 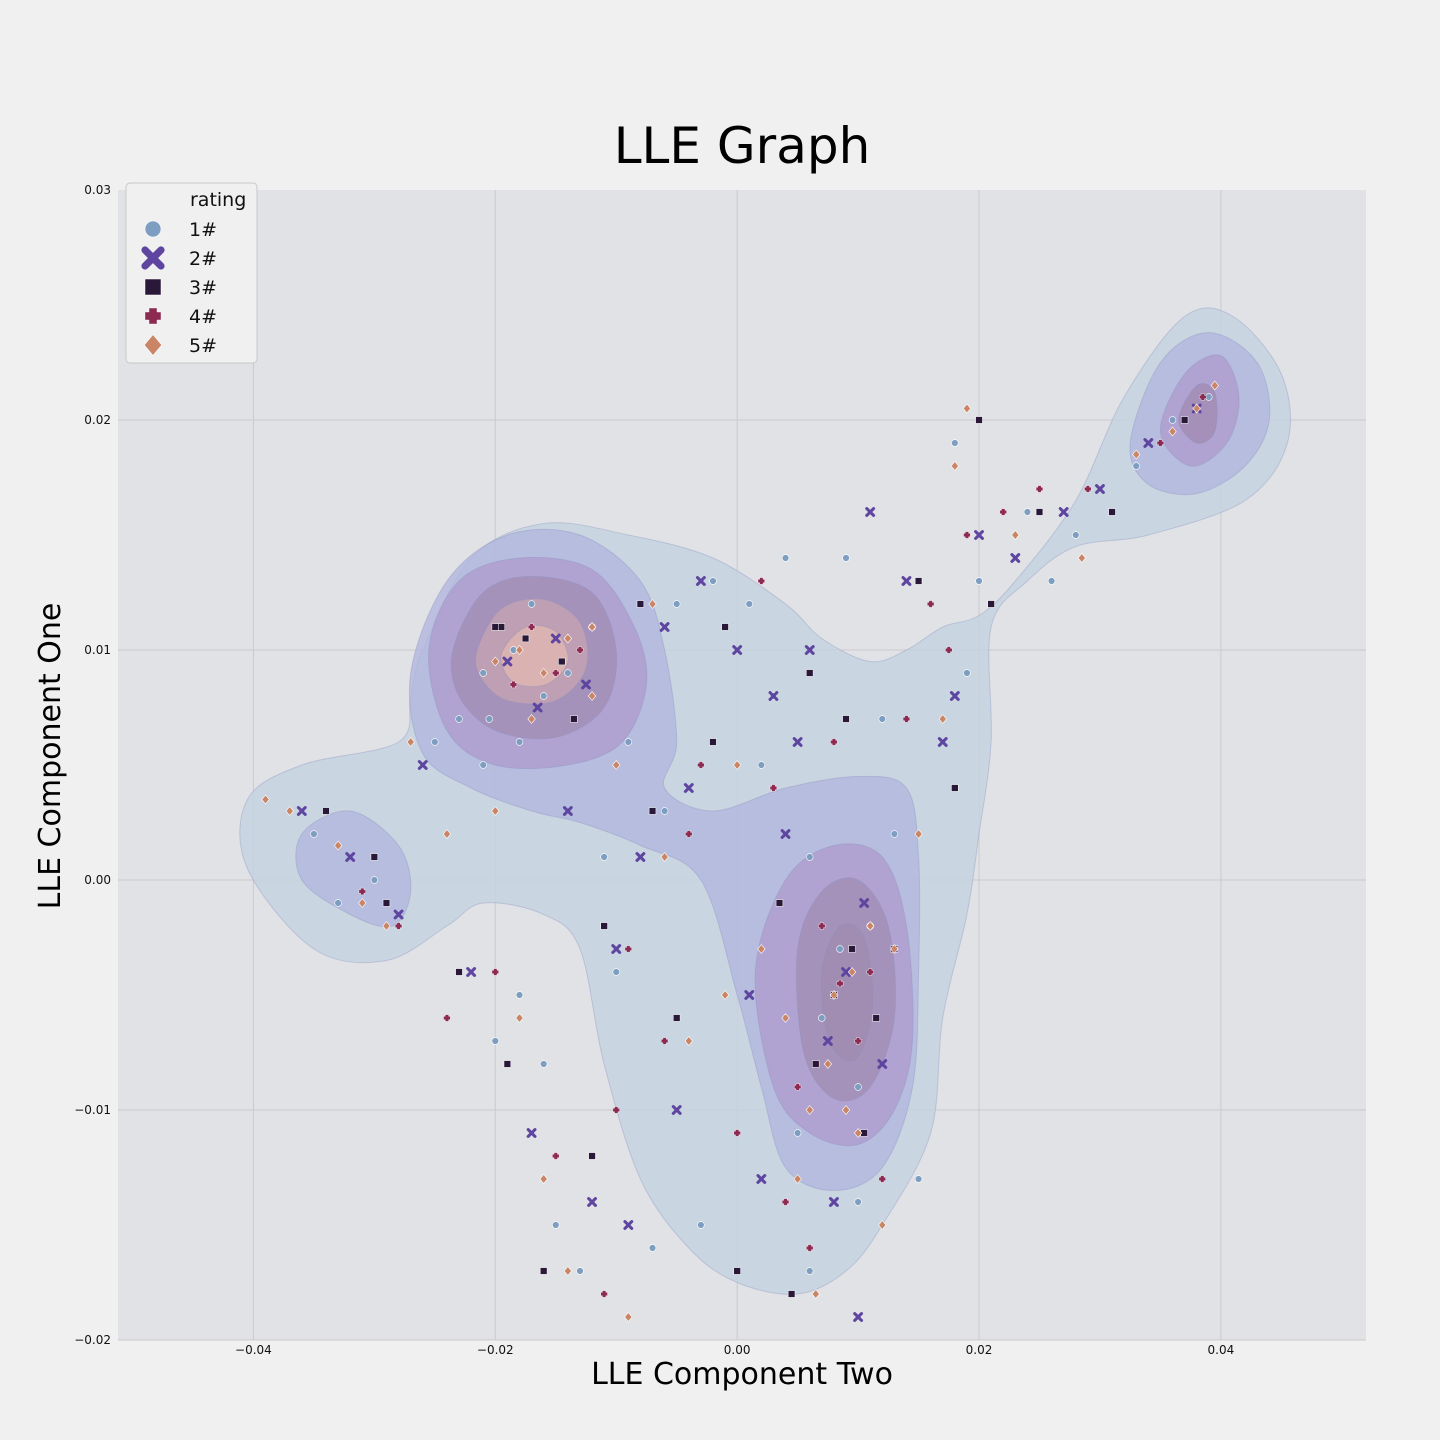 What do you see at coordinates (203, 259) in the screenshot?
I see `legend-label: 2#` at bounding box center [203, 259].